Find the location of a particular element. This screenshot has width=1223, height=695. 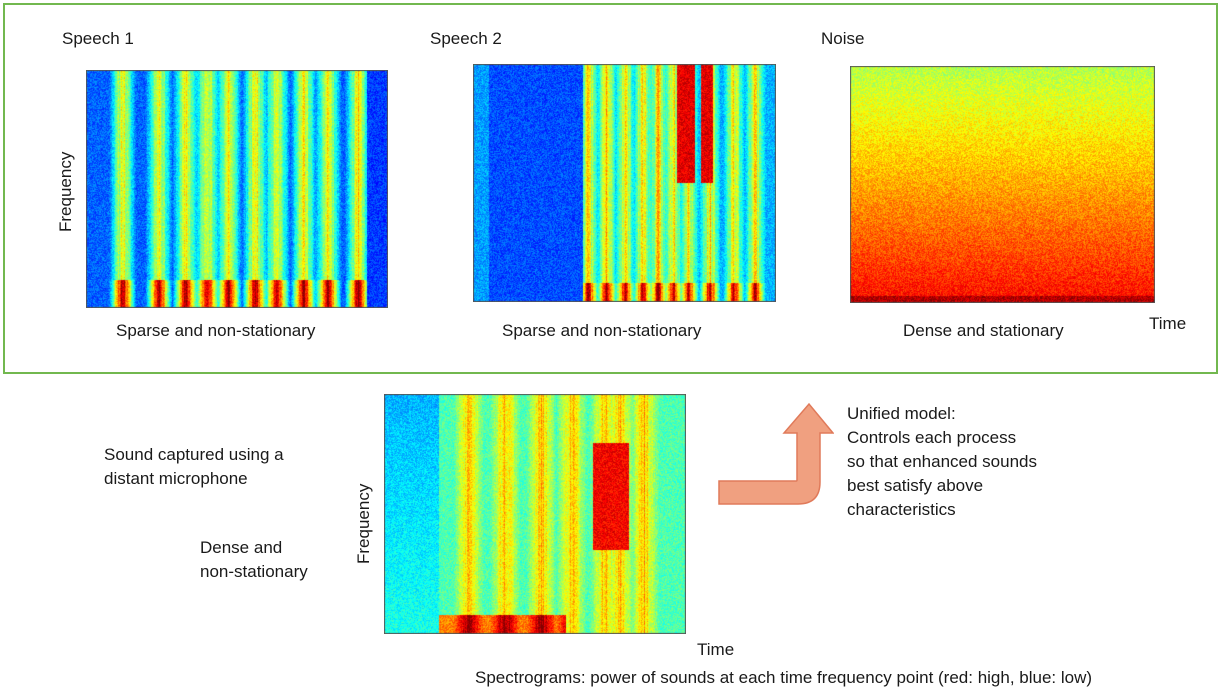

speech2-spectrogram is located at coordinates (624, 183).